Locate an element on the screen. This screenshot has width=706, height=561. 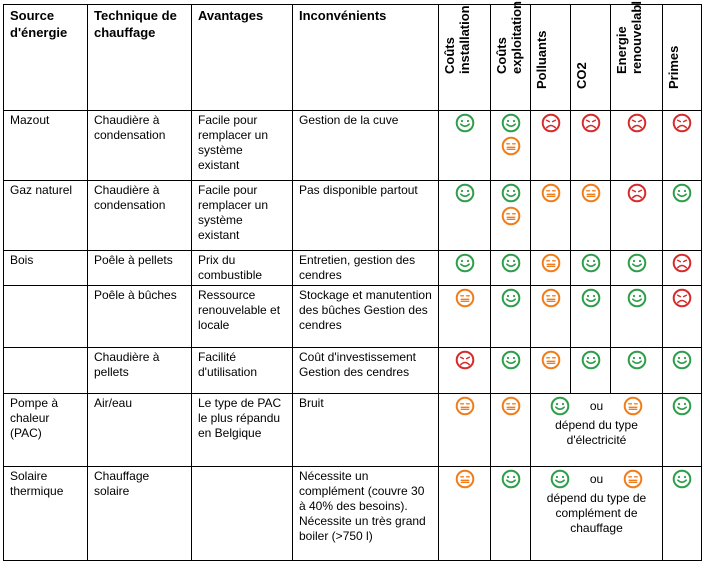
source-cell: Pompe à chaleur (PAC) is located at coordinates (45, 430).